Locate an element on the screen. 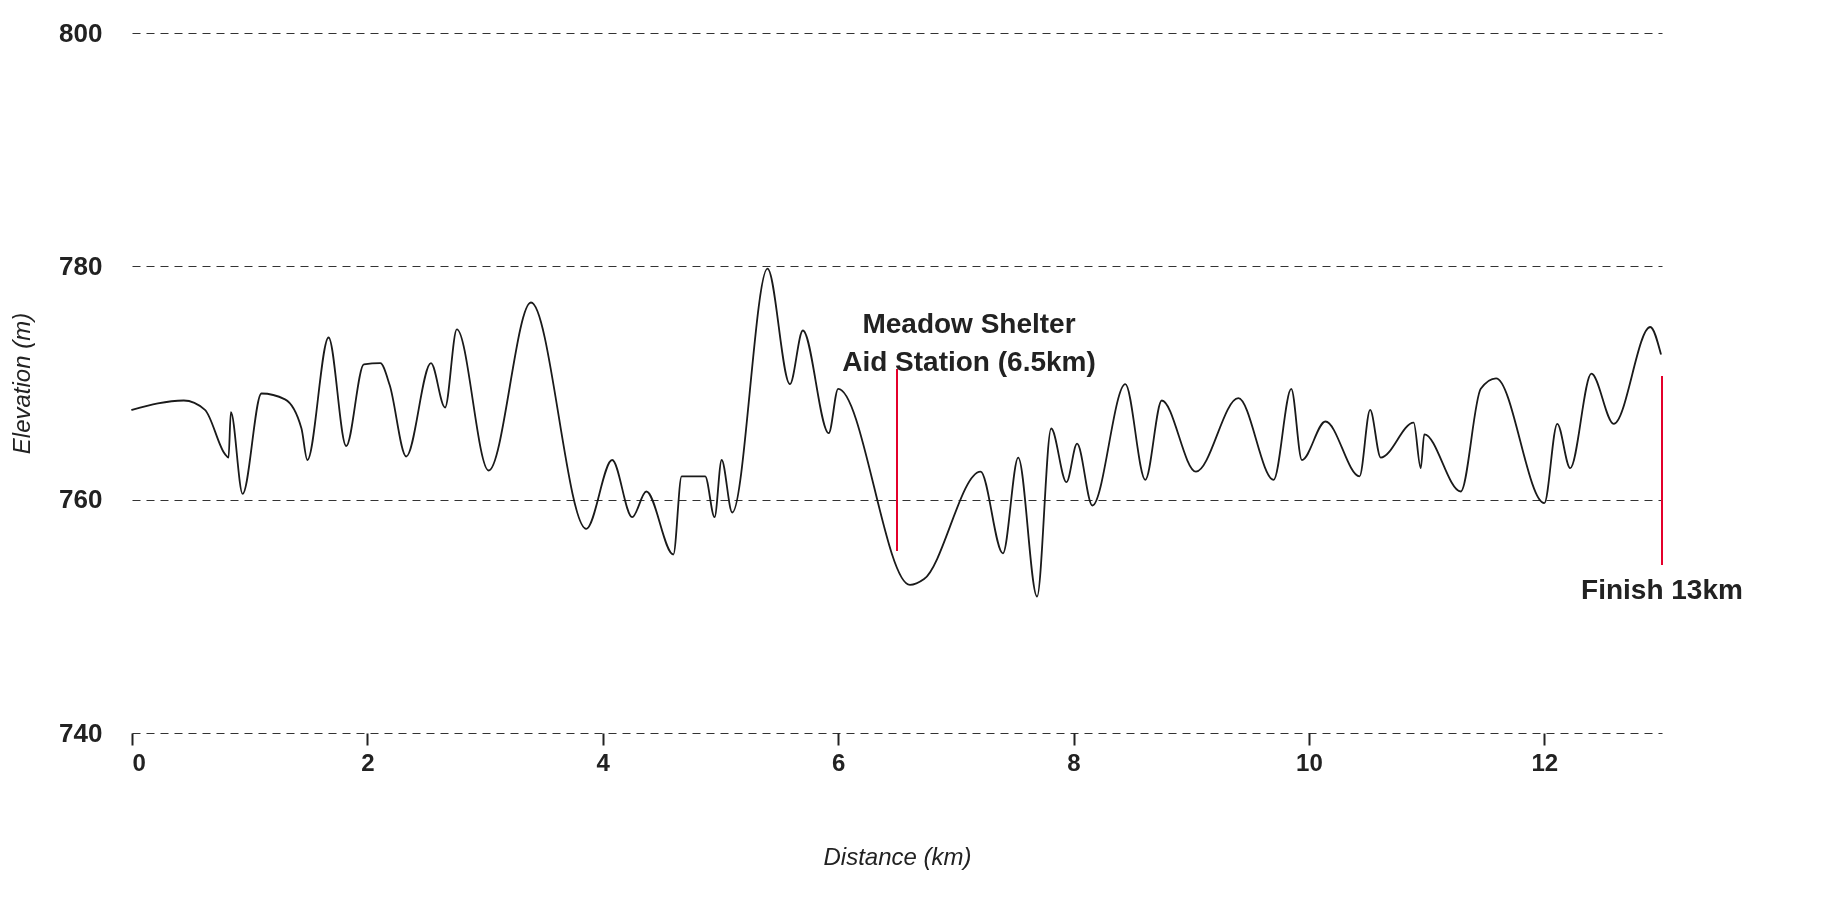 This screenshot has height=899, width=1824. y-axis-title: Elevation (m) is located at coordinates (22, 383).